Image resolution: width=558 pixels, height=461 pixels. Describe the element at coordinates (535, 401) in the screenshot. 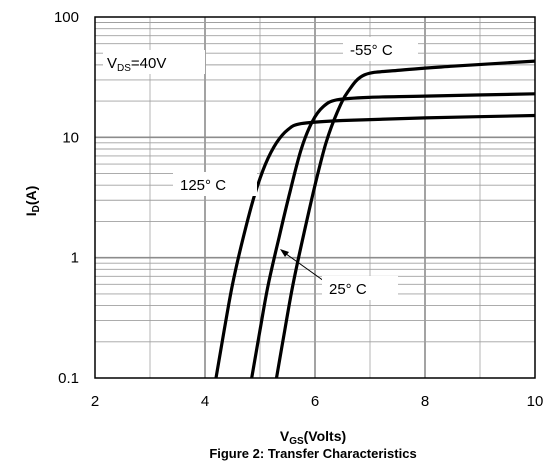

I see `x-tick-label: 10` at that location.